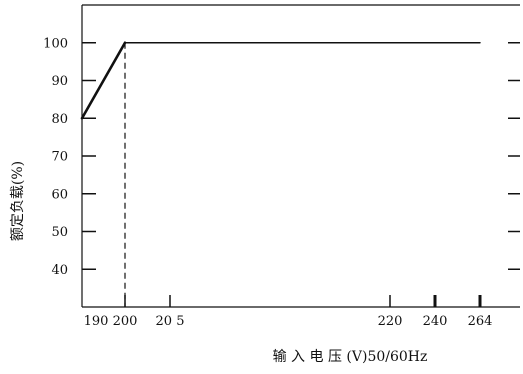 This screenshot has width=523, height=374. I want to click on y-tick-label: 80, so click(59, 119).